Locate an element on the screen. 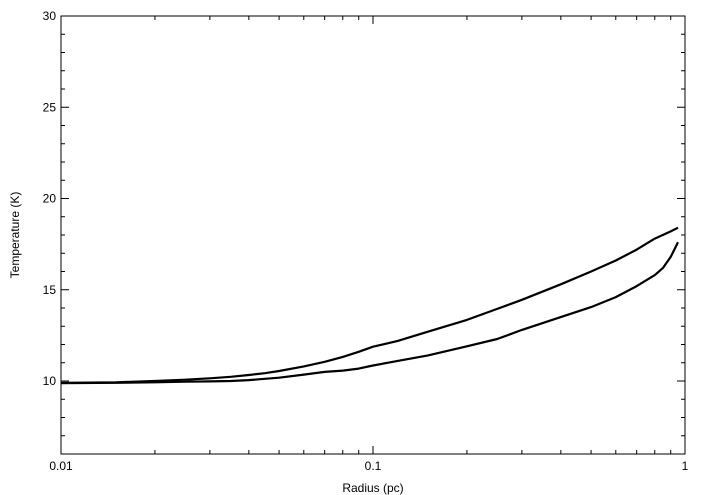 The height and width of the screenshot is (495, 707). y-tick-label: 30 is located at coordinates (50, 16).